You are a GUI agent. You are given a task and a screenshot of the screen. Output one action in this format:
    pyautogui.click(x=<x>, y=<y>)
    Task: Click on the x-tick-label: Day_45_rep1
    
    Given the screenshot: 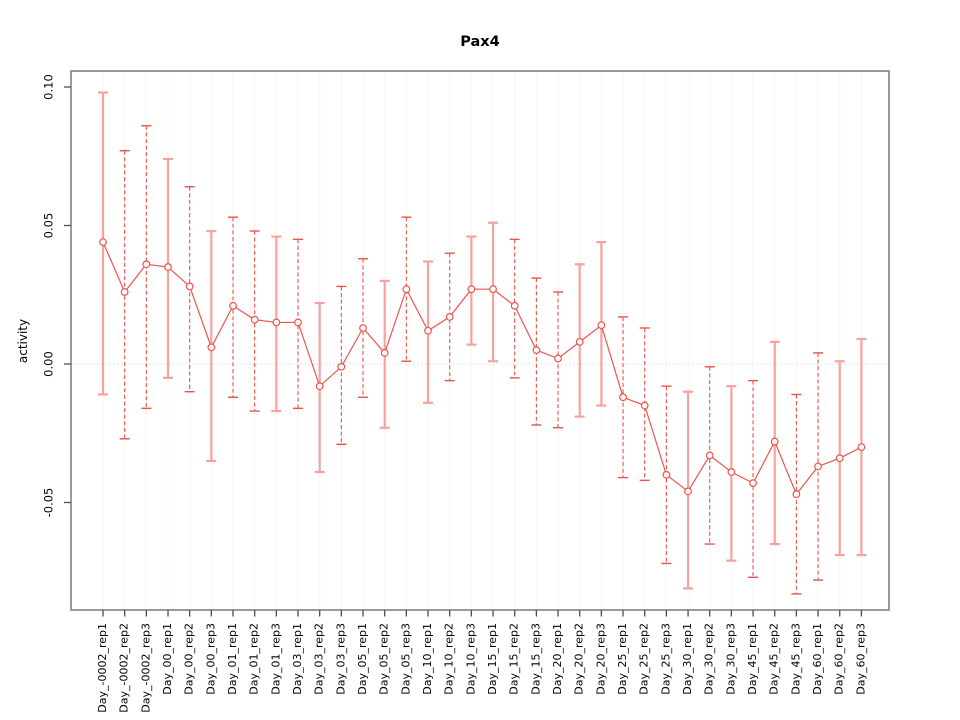 What is the action you would take?
    pyautogui.click(x=752, y=659)
    